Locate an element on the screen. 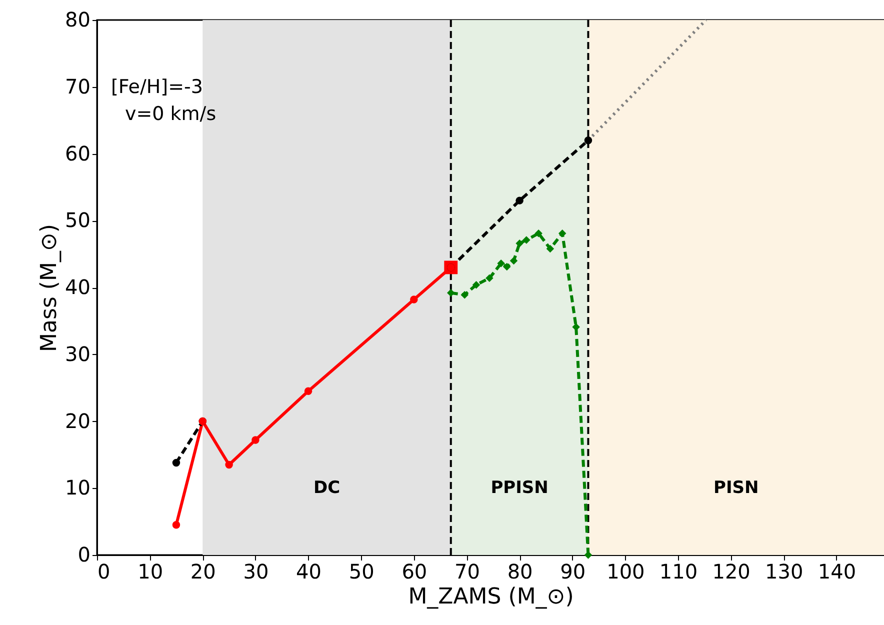 This screenshot has width=884, height=625. x-axis-title: M_ZAMS (M_⊙) is located at coordinates (491, 597).